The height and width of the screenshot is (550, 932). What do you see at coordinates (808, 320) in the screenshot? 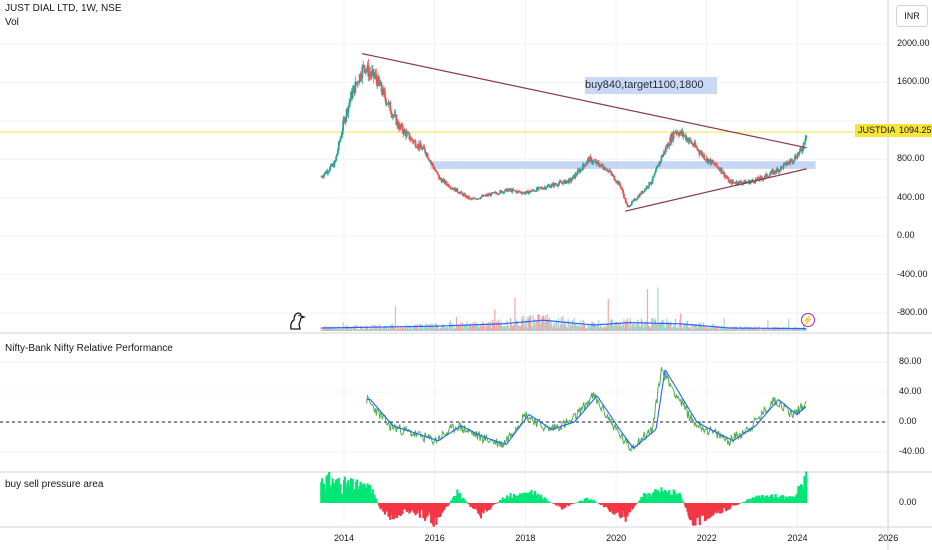
I see `lightning-icon: ⚡` at bounding box center [808, 320].